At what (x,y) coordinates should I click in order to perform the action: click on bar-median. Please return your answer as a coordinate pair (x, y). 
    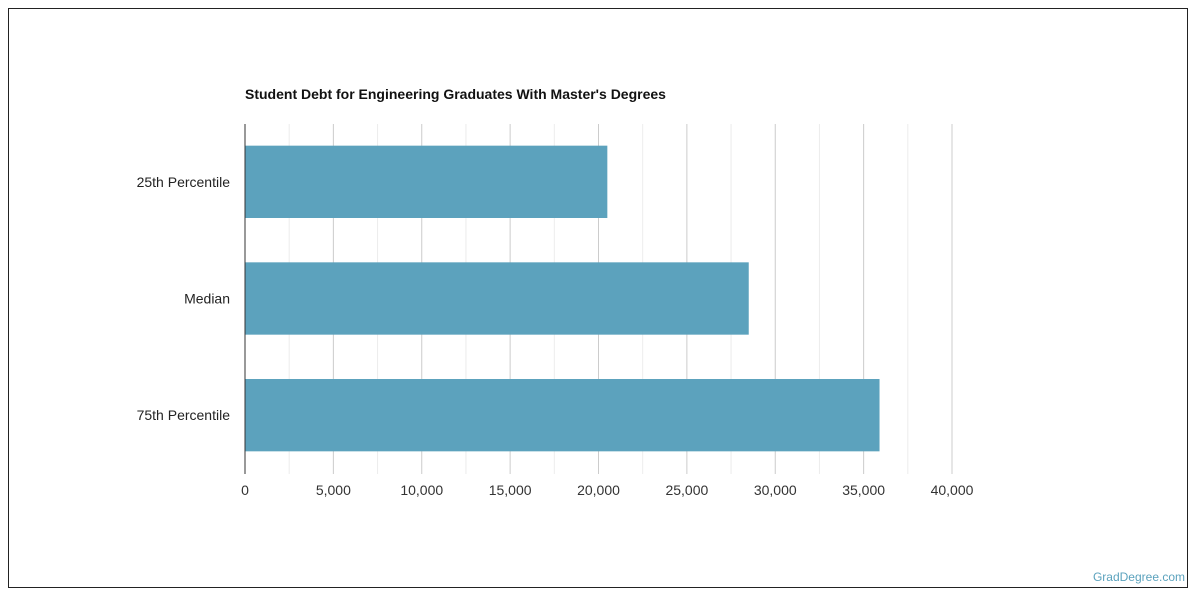
    Looking at the image, I should click on (497, 298).